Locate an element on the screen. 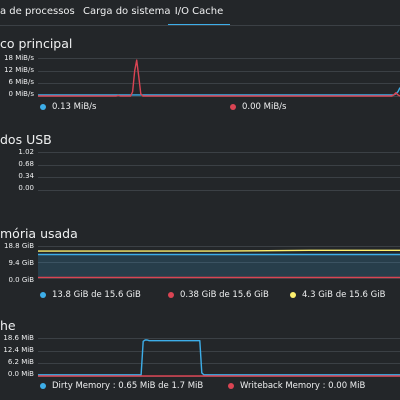 Image resolution: width=400 pixels, height=400 pixels. cache-chart-svg is located at coordinates (219, 357).